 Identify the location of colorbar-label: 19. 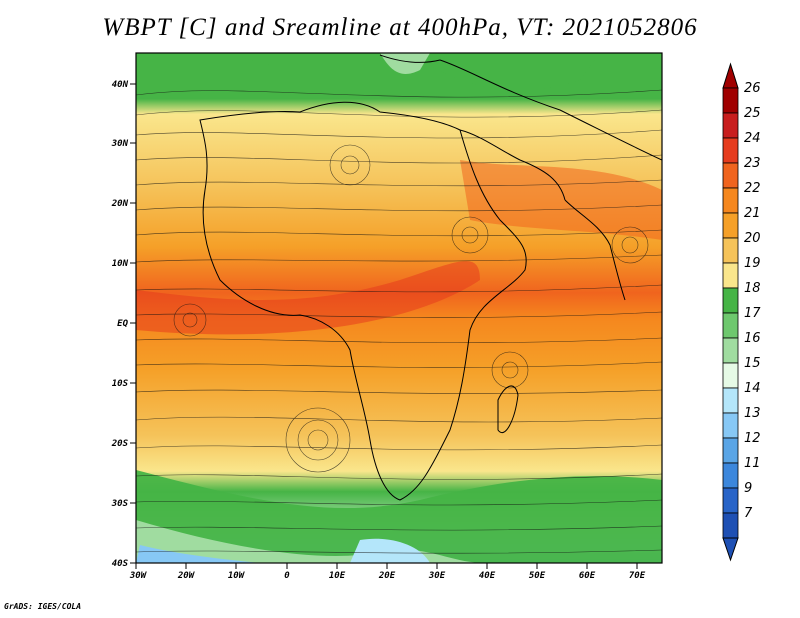
(752, 263).